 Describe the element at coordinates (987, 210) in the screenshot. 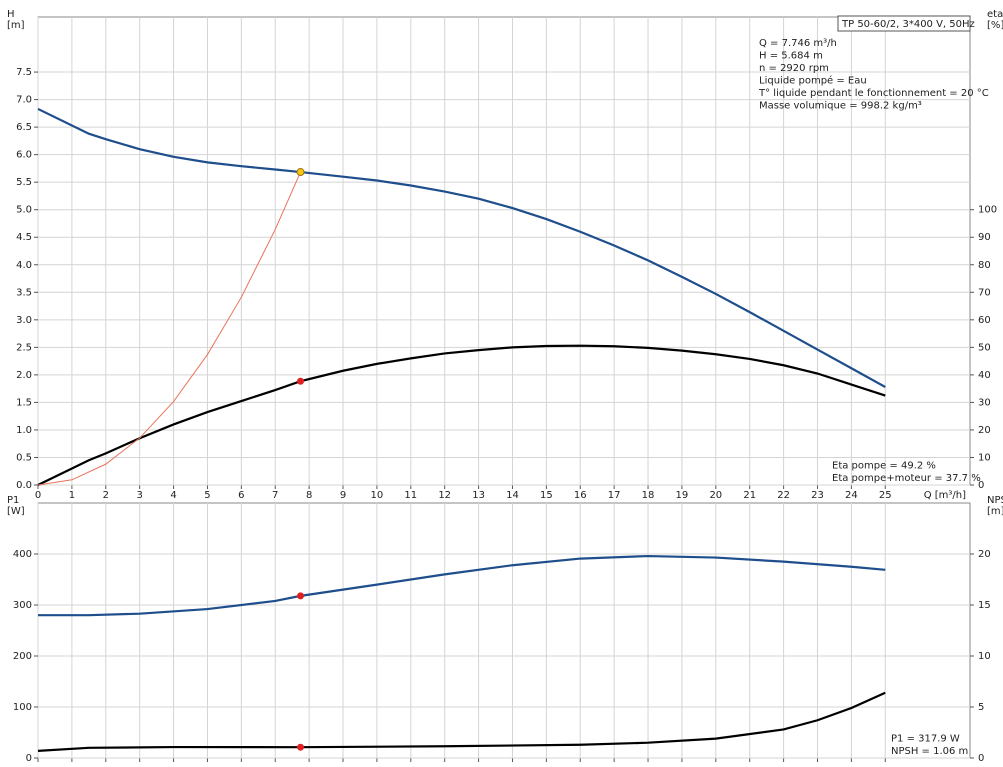

I see `y2-tick-label: 100` at that location.